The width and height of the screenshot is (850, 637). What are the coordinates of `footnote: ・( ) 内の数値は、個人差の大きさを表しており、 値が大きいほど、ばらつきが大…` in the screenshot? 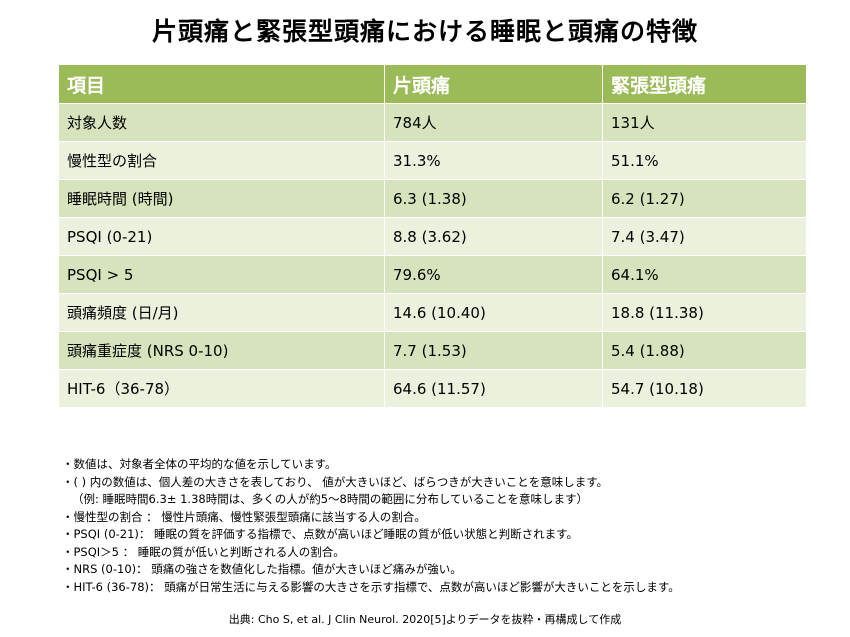 It's located at (335, 481).